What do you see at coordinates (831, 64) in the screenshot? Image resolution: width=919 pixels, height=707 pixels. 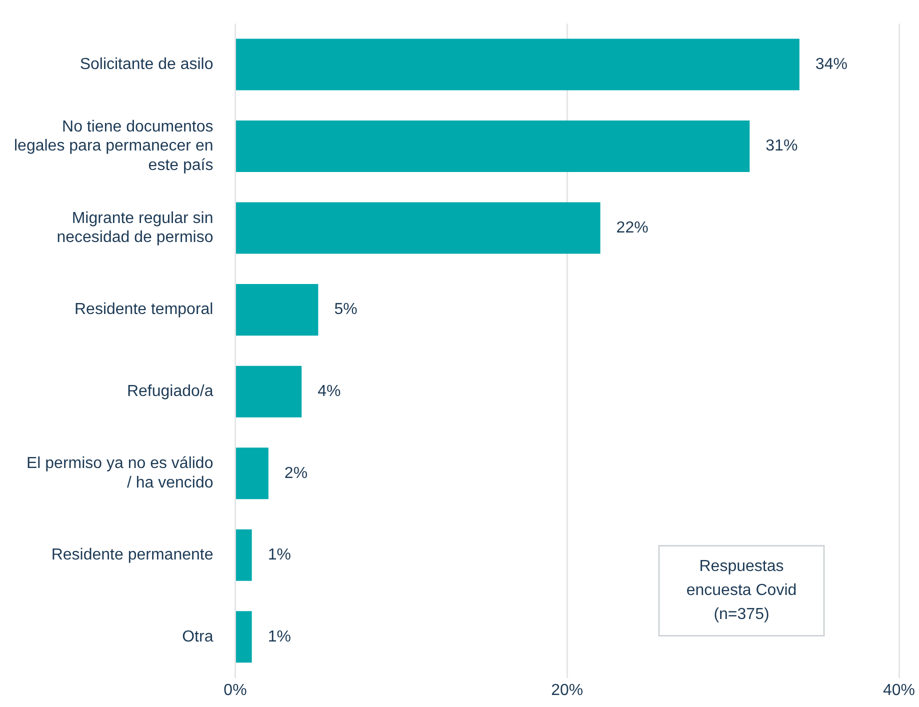 I see `data-label: 34%` at bounding box center [831, 64].